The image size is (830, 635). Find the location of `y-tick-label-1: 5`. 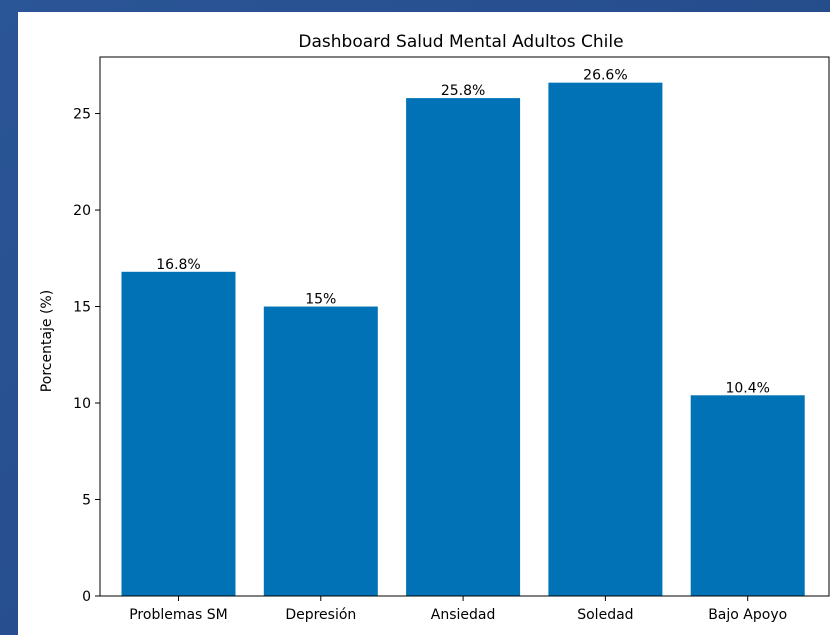

y-tick-label-1: 5 is located at coordinates (86, 501).